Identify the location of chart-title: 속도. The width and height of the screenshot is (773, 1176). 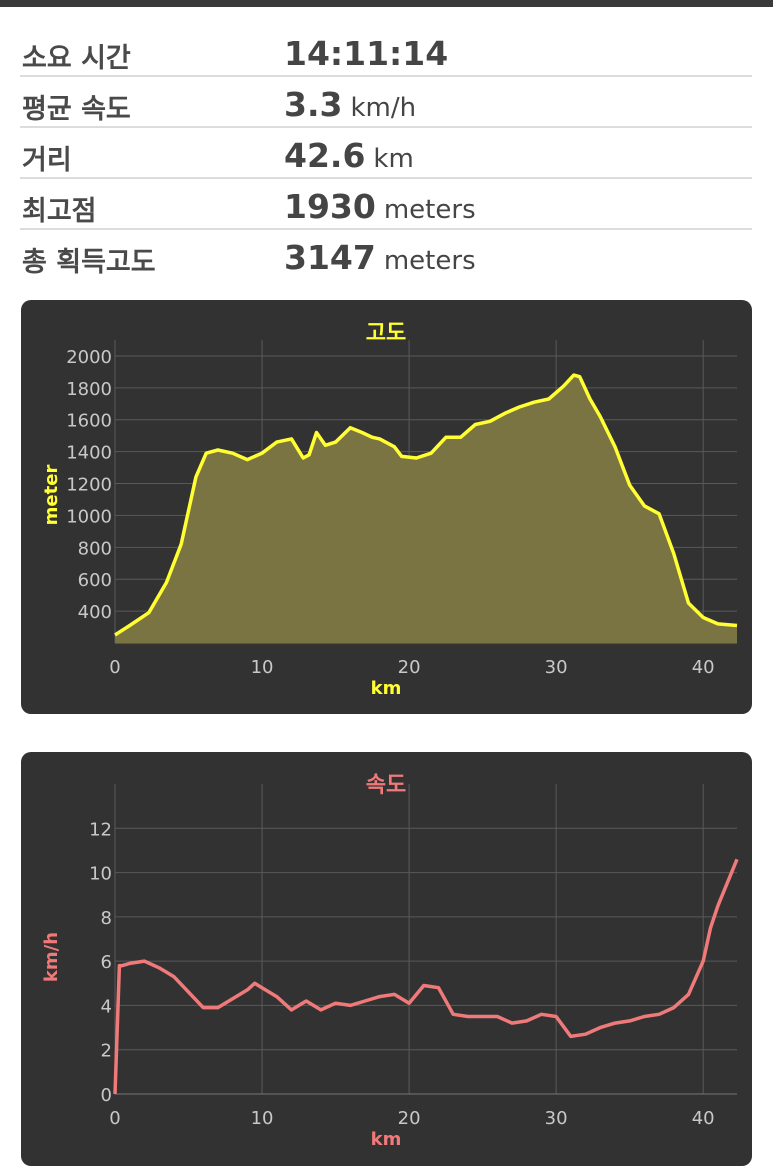
(386, 785).